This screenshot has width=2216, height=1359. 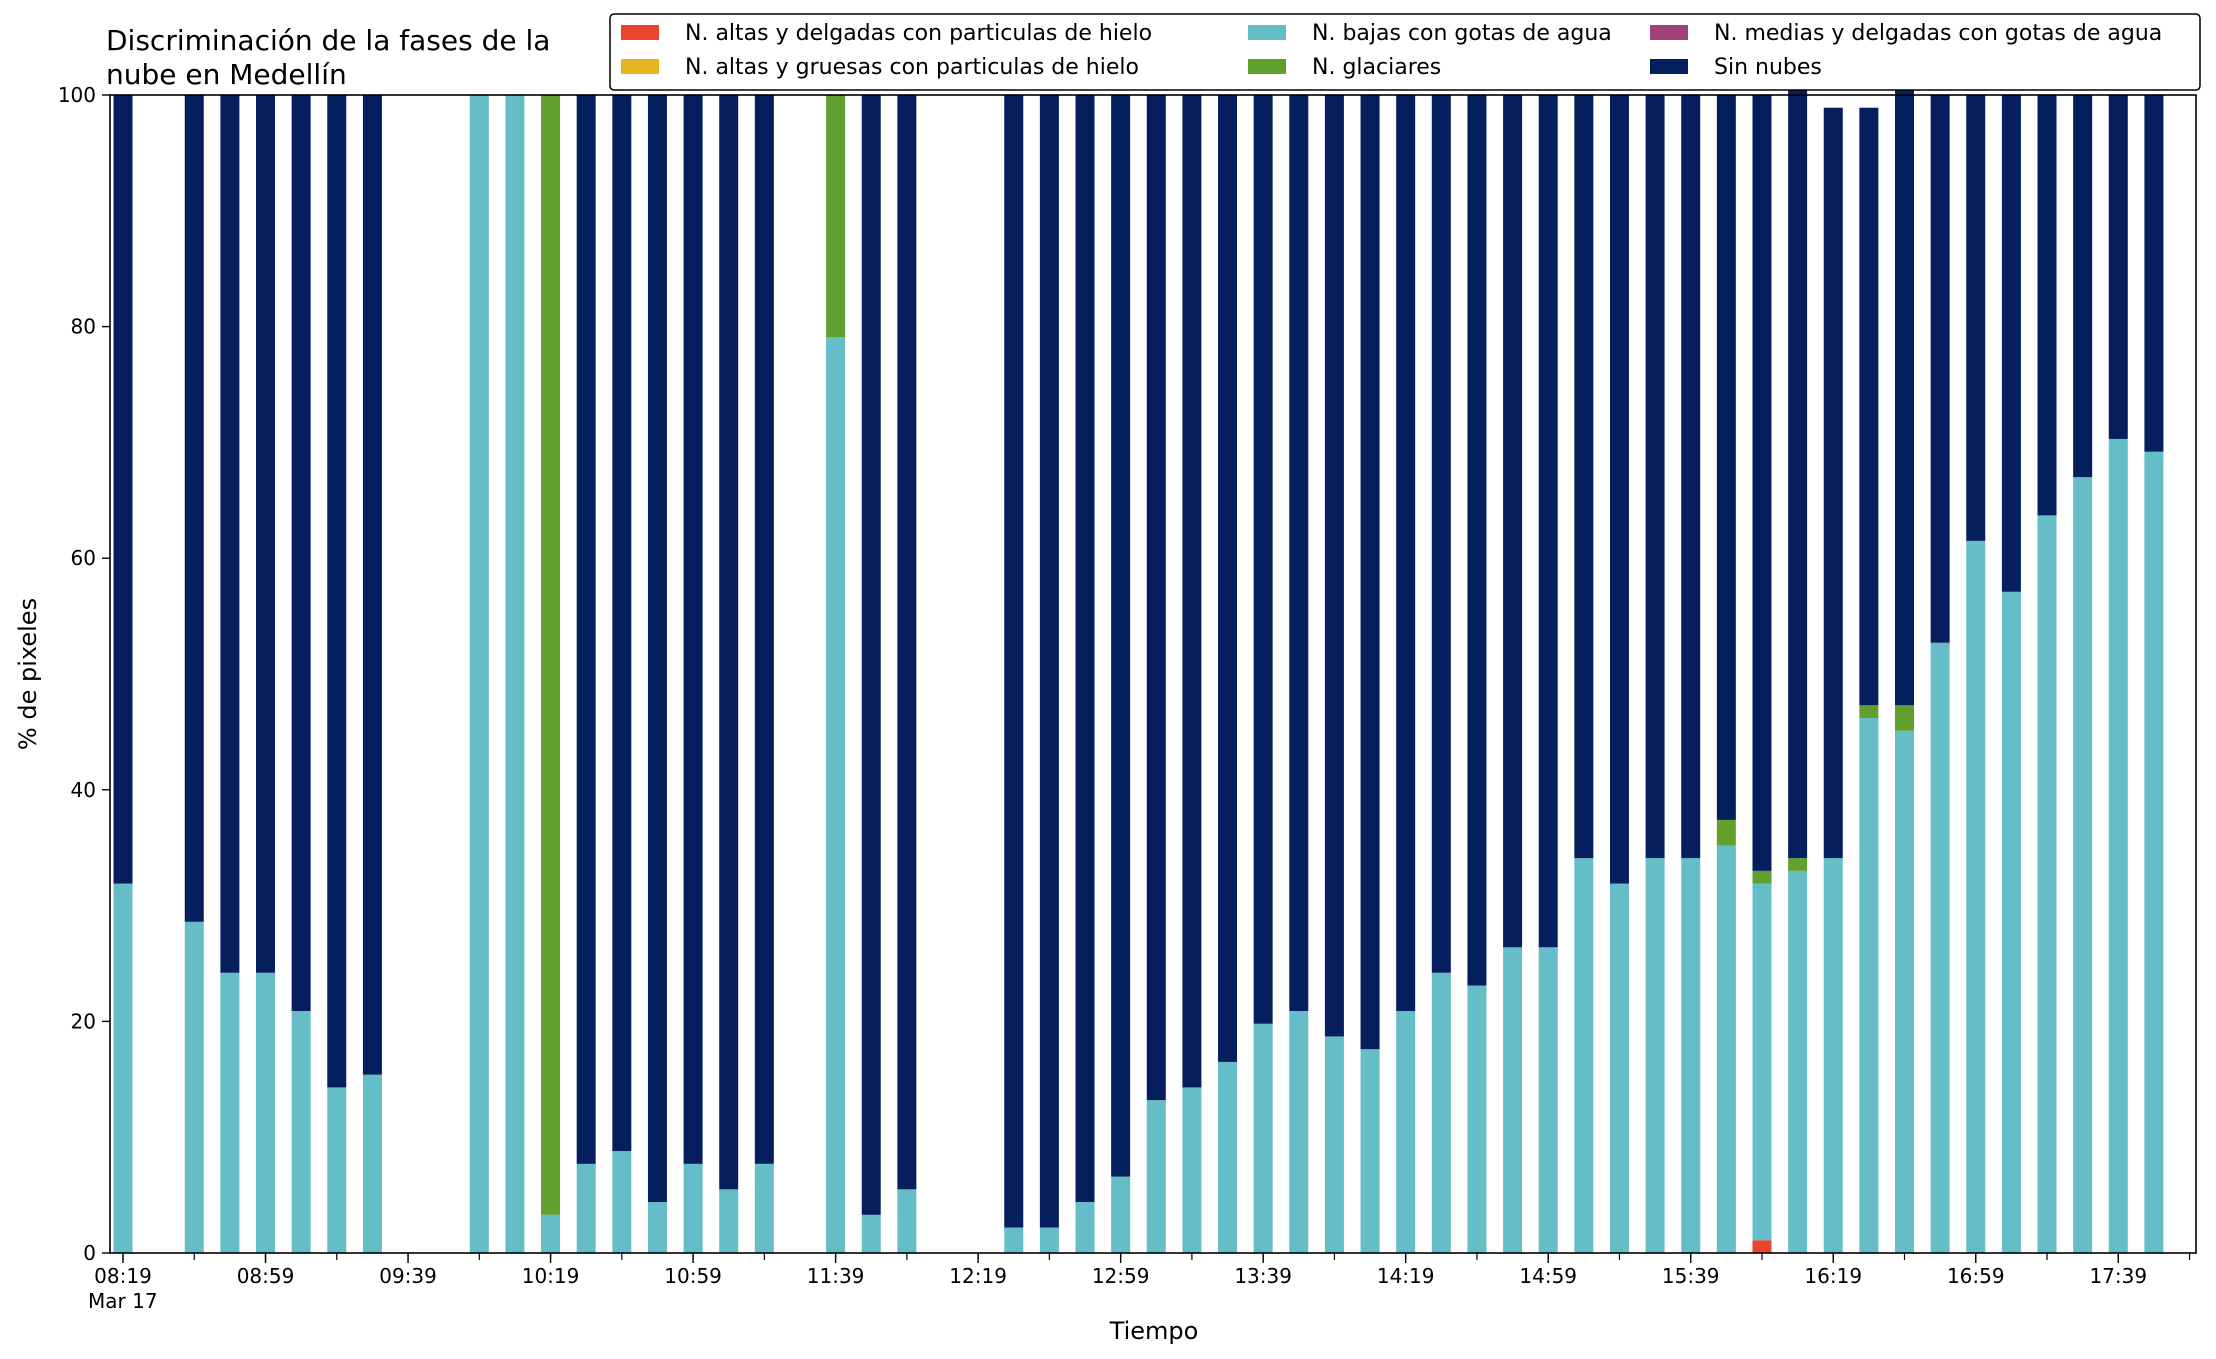 I want to click on y-axis-title: % de pixeles, so click(x=28, y=674).